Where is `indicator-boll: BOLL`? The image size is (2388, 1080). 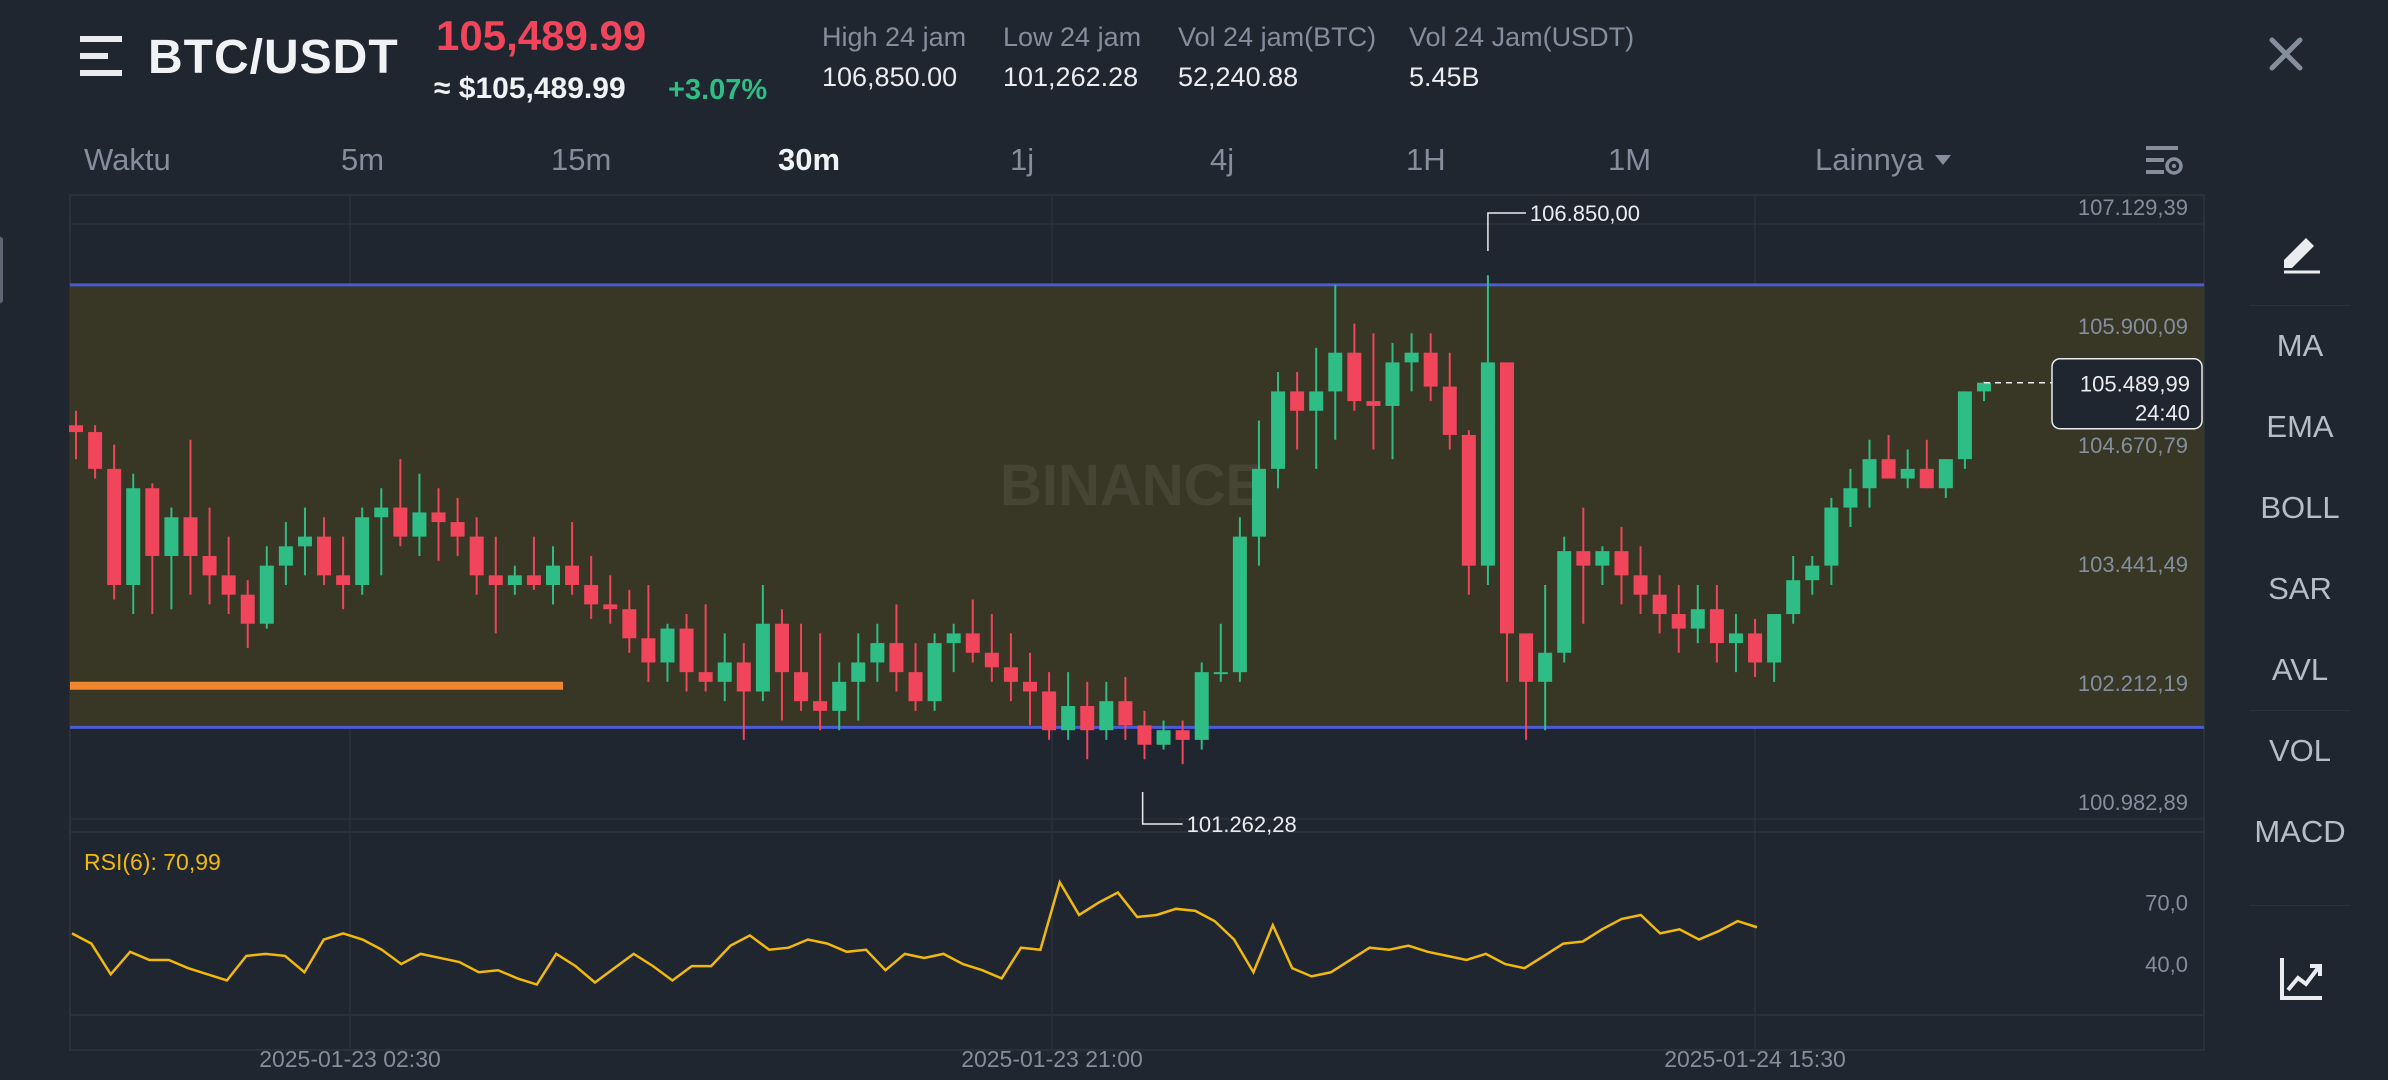 indicator-boll: BOLL is located at coordinates (2300, 507).